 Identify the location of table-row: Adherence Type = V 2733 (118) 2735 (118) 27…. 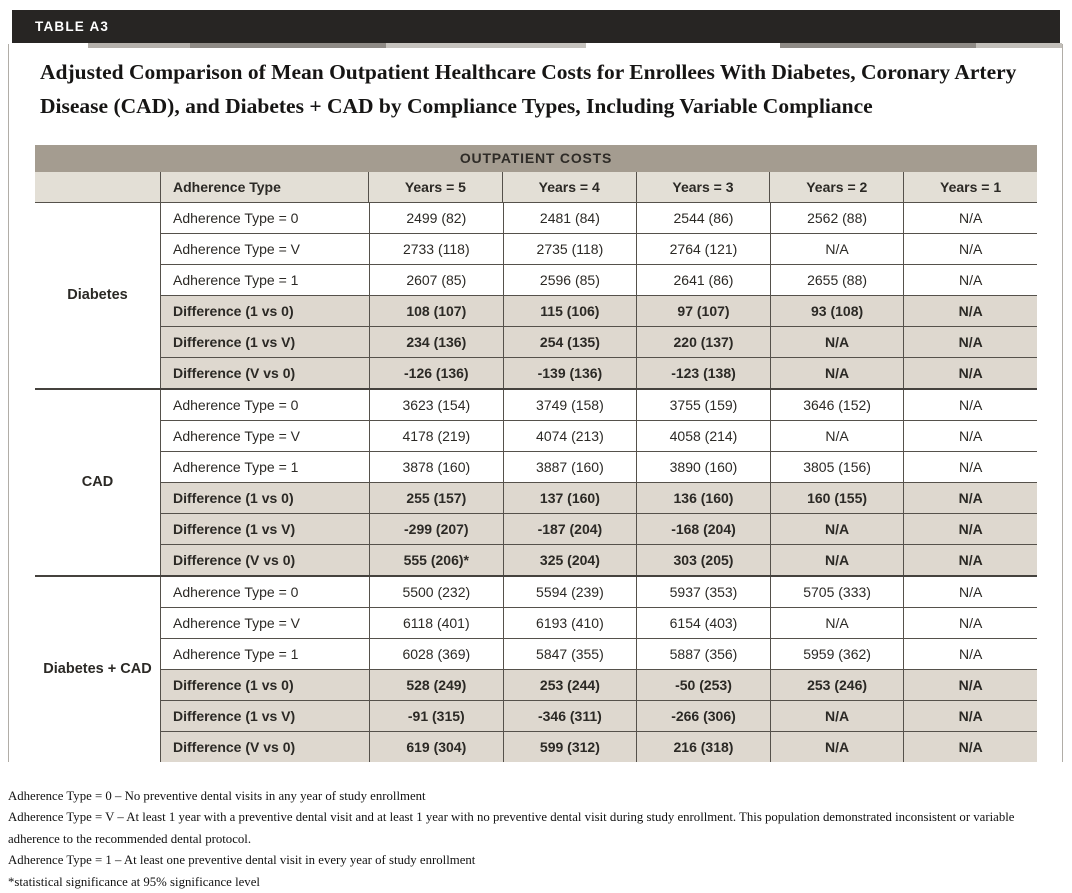
(599, 248).